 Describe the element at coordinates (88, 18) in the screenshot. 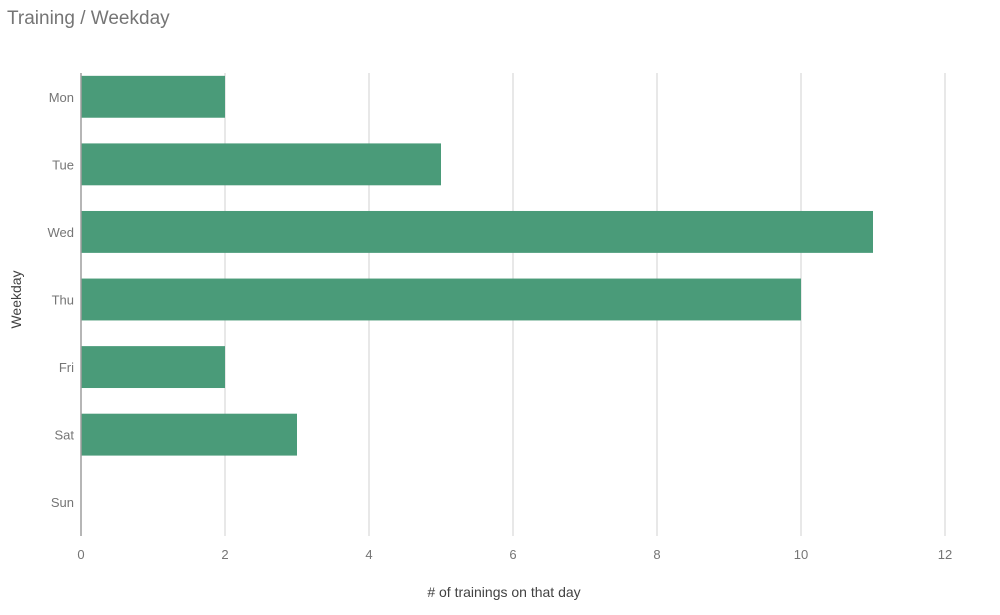

I see `chart-title: Training / Weekday` at that location.